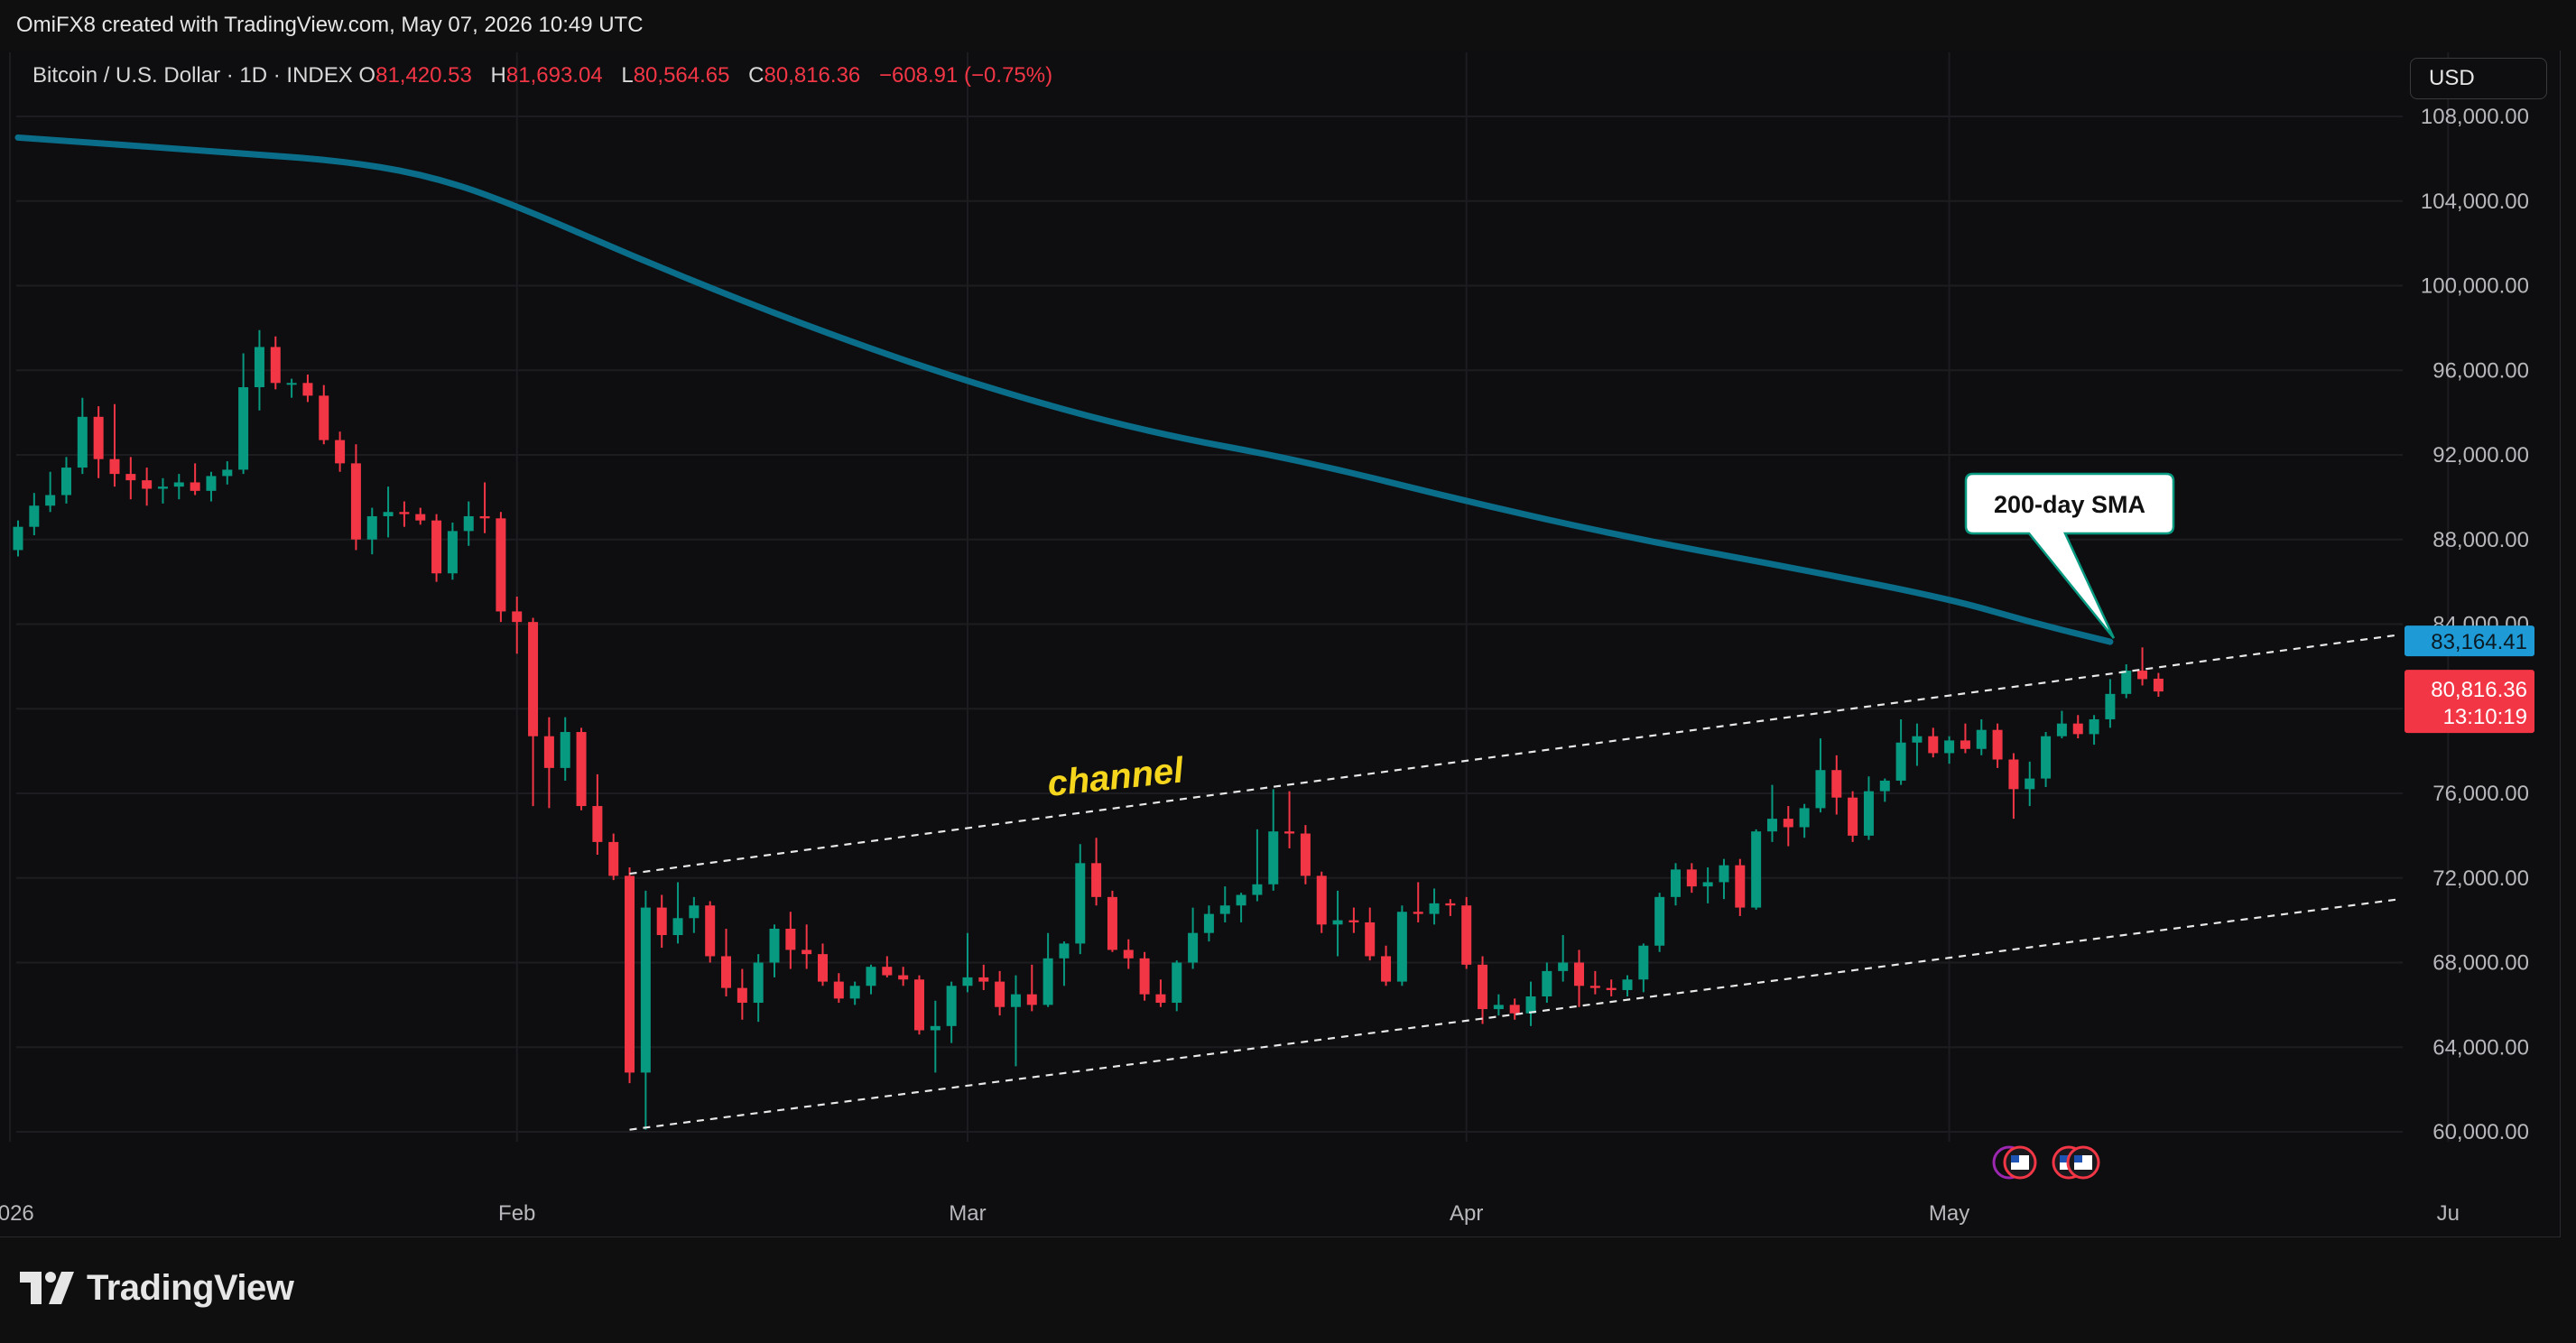  I want to click on tradingview-logo: TradingView, so click(157, 1288).